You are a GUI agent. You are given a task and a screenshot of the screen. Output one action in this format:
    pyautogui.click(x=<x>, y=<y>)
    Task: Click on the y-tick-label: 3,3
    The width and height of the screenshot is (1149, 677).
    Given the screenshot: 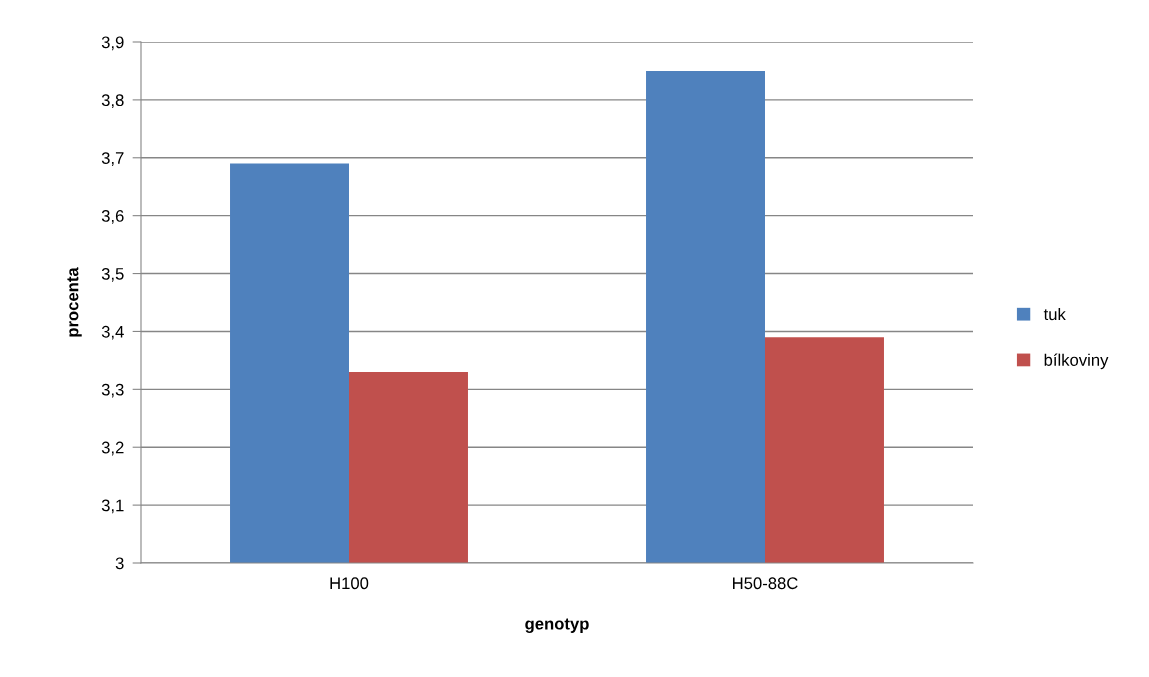 What is the action you would take?
    pyautogui.click(x=112, y=390)
    